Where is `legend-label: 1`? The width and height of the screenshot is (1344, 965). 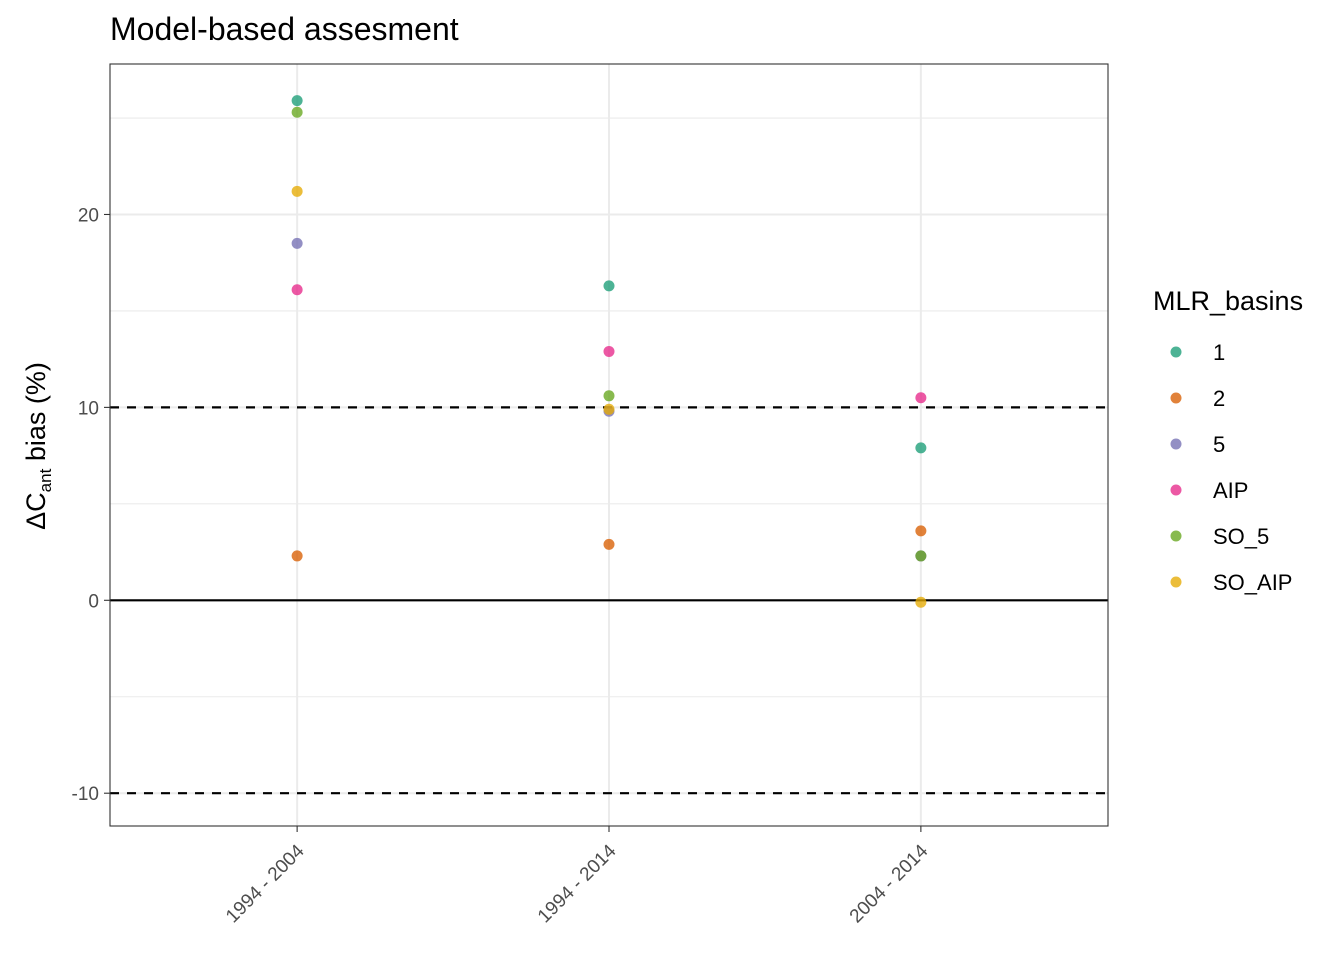
legend-label: 1 is located at coordinates (1219, 352).